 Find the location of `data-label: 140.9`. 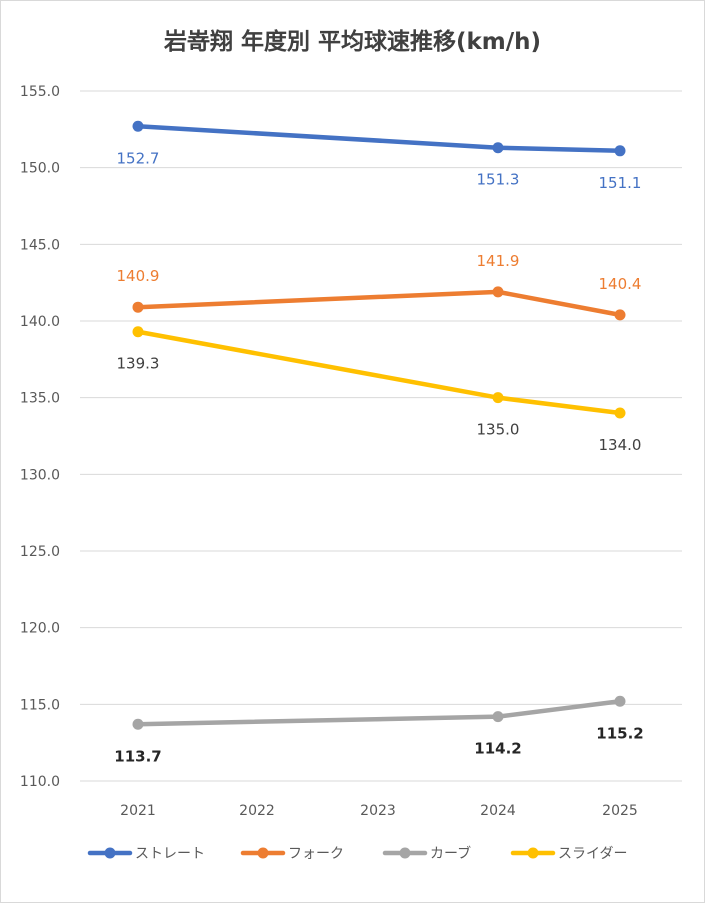

data-label: 140.9 is located at coordinates (138, 276).